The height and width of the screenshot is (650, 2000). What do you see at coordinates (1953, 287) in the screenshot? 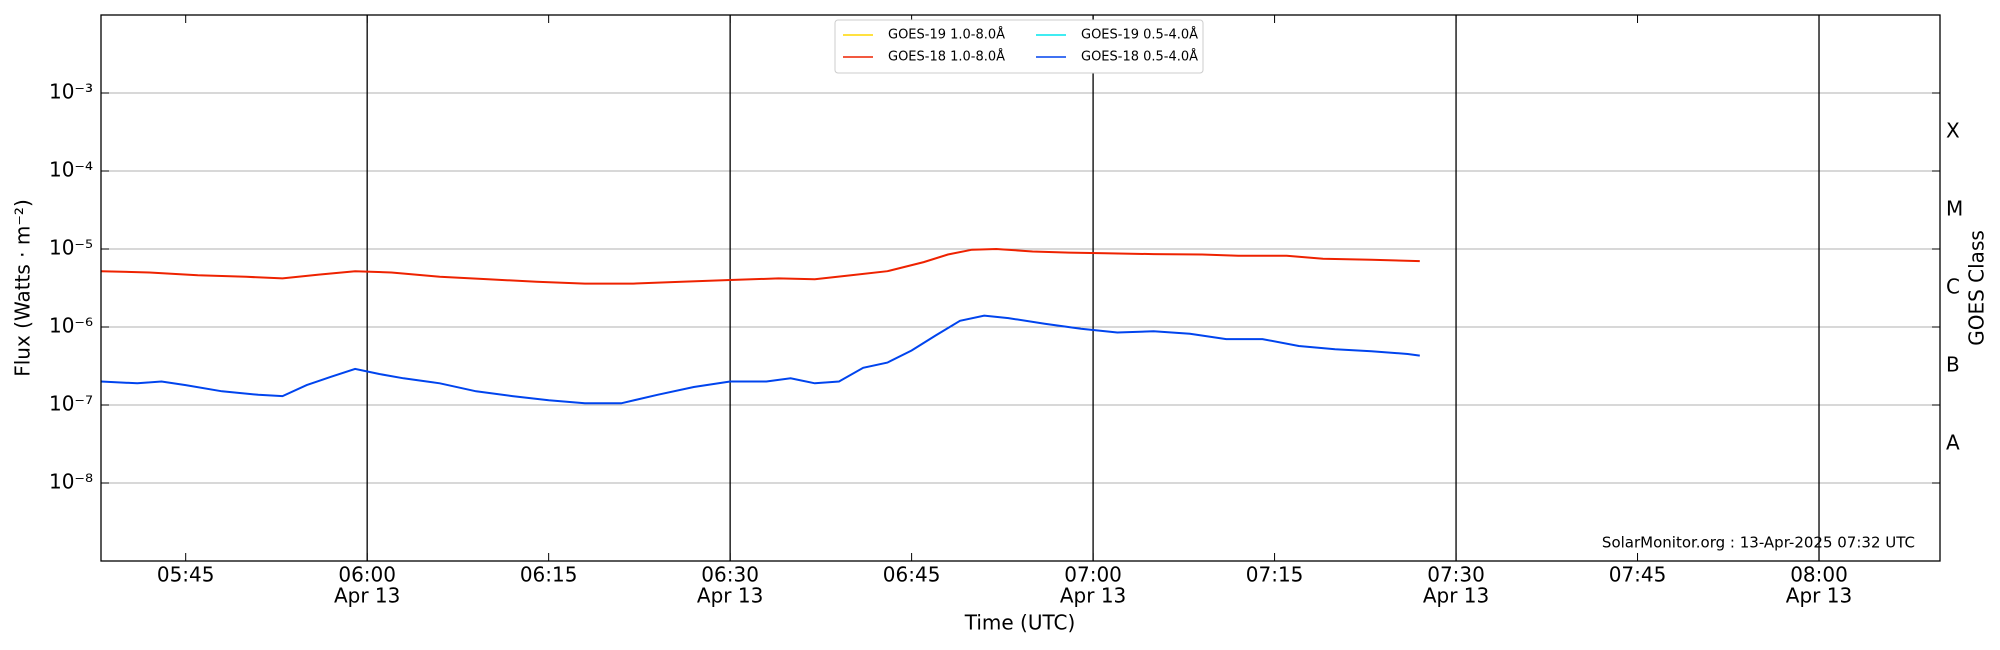
I see `y2-tick-label: C` at bounding box center [1953, 287].